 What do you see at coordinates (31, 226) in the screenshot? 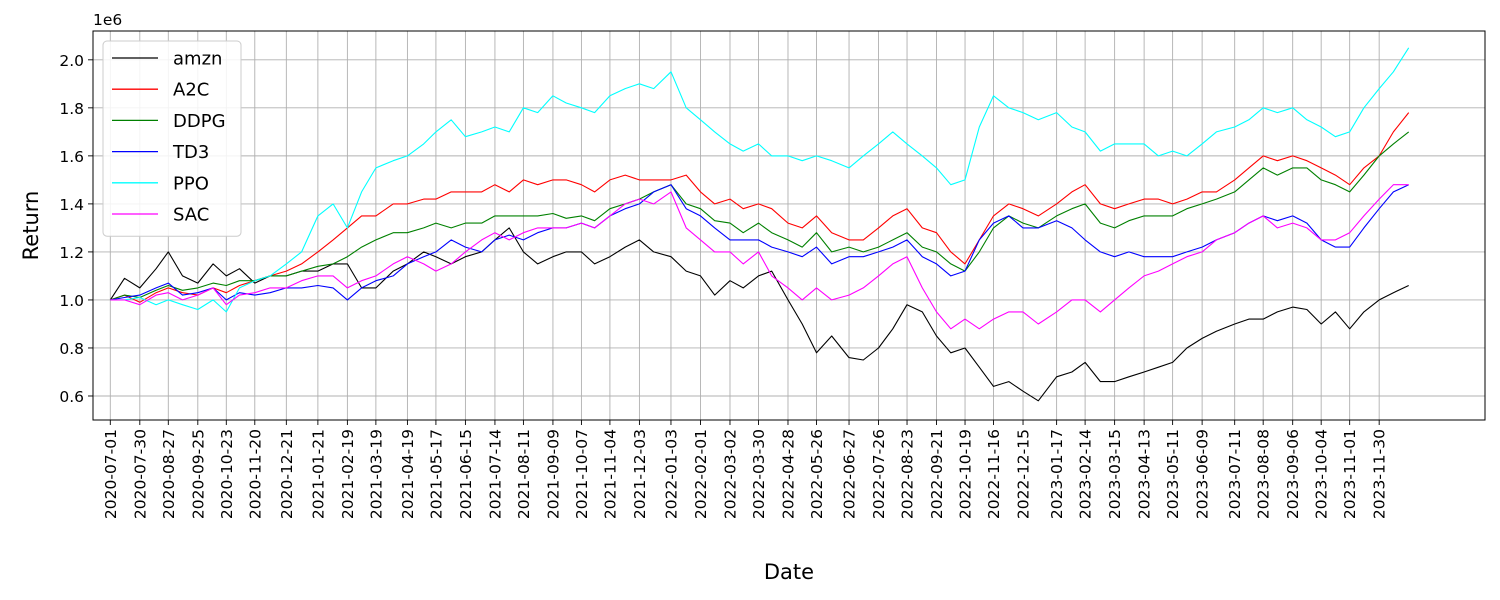
I see `y-axis-title: Return` at bounding box center [31, 226].